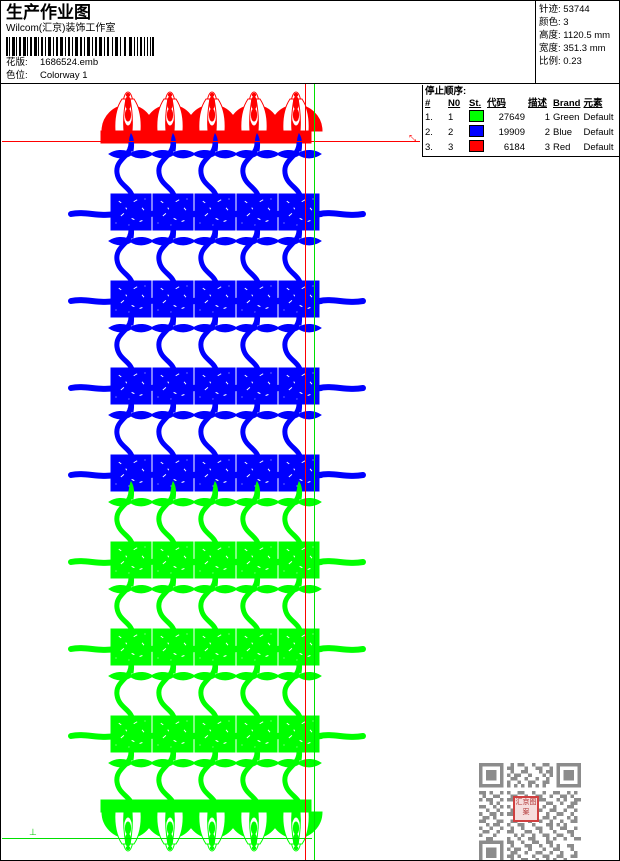  I want to click on header-left-block: 生产作业图 Wilcom(汇京)装饰工作室, so click(267, 42).